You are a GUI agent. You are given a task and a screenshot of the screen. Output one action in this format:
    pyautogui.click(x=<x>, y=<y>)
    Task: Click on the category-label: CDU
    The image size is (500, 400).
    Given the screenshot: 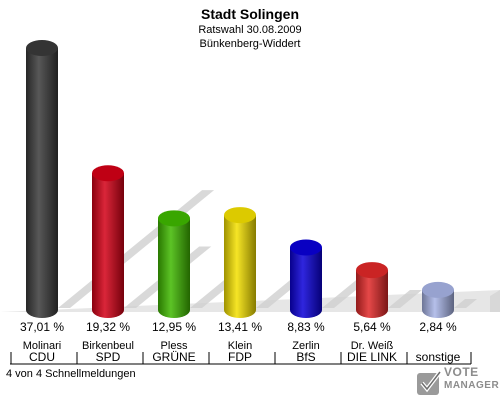 What is the action you would take?
    pyautogui.click(x=42, y=357)
    